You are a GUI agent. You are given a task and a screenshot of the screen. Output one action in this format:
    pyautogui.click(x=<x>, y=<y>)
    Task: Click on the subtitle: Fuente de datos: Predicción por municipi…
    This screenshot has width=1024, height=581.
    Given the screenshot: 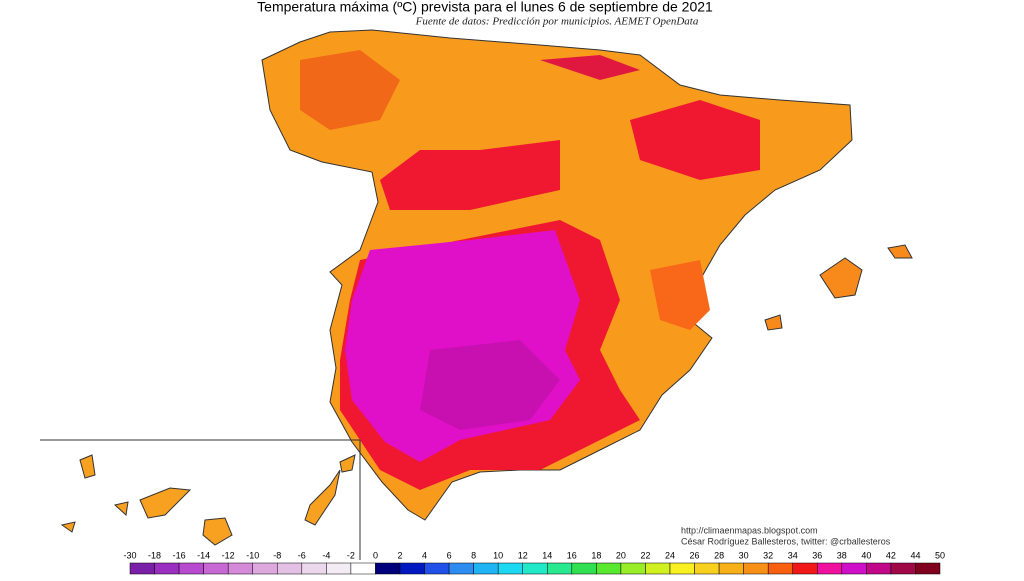 What is the action you would take?
    pyautogui.click(x=557, y=22)
    